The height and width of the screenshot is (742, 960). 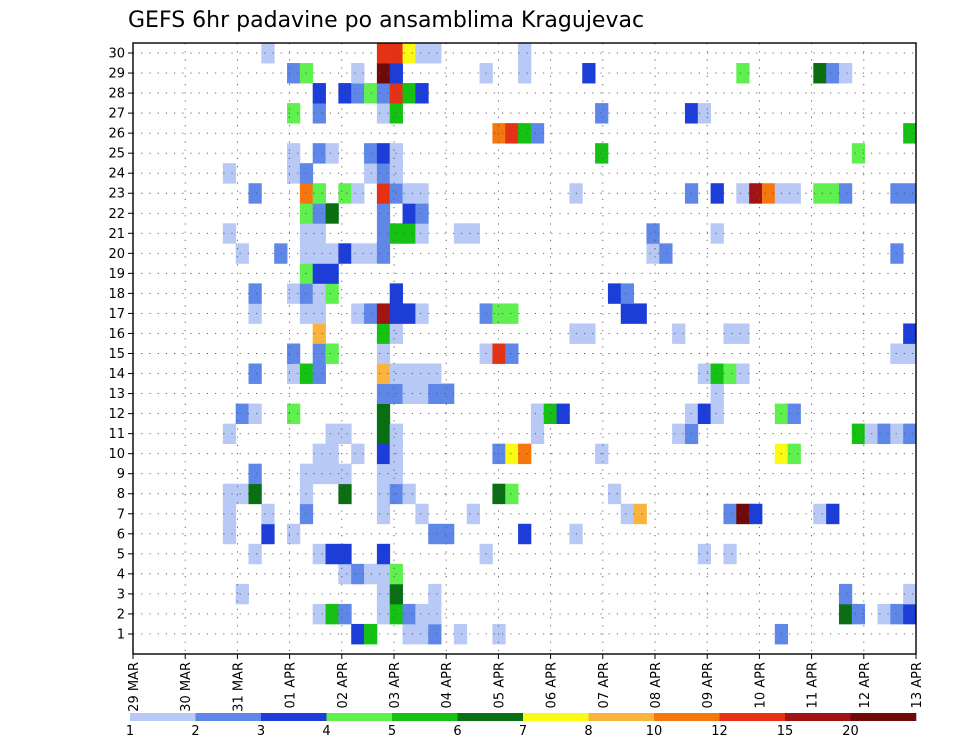 What do you see at coordinates (116, 94) in the screenshot?
I see `y-tick-label: 28` at bounding box center [116, 94].